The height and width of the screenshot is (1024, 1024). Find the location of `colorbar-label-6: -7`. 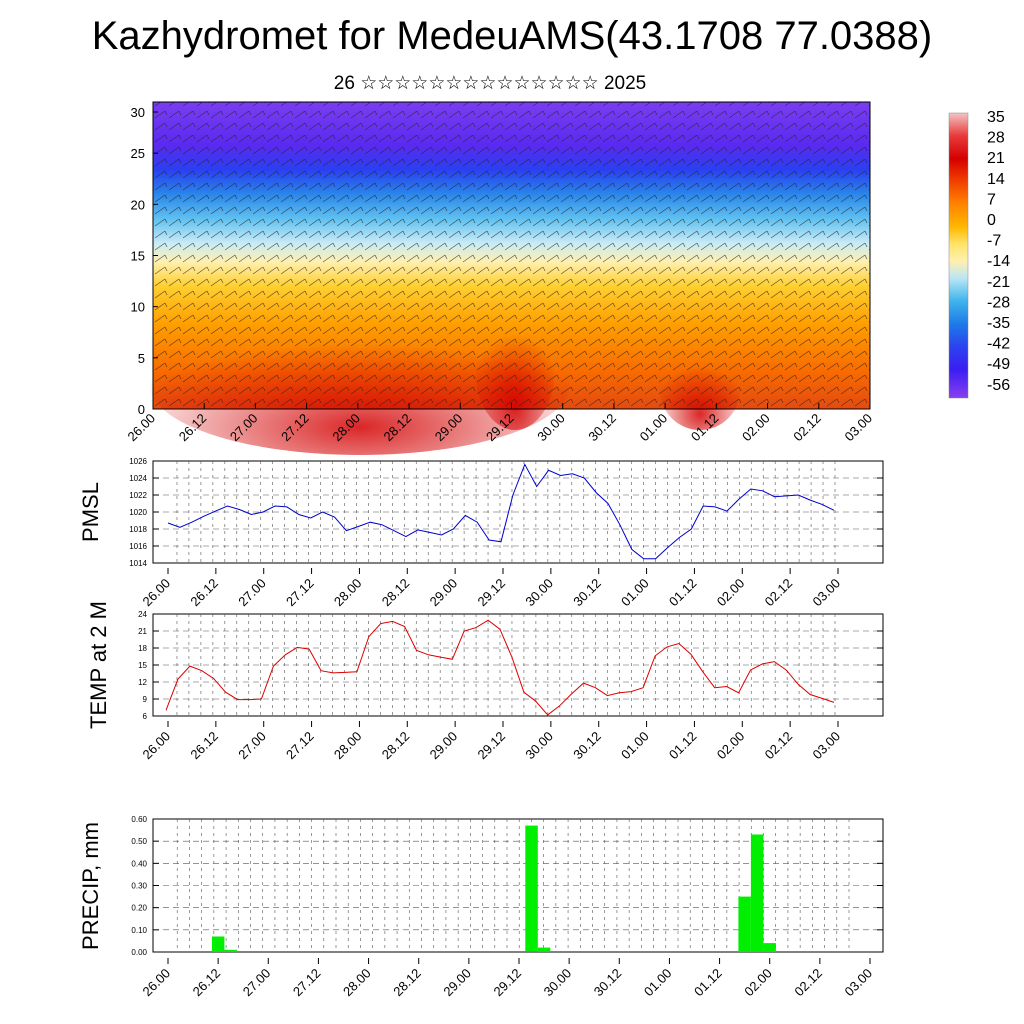

colorbar-label-6: -7 is located at coordinates (994, 241).